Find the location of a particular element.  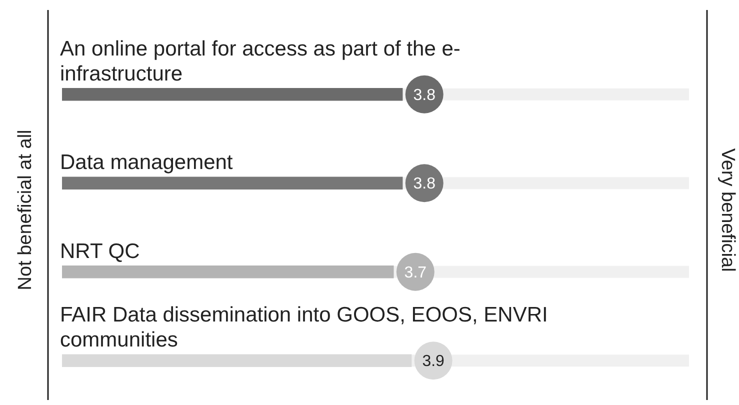

y-tick-label: FAIR Data dissemination into GOOS, EOOS, ENVRI communities is located at coordinates (304, 328).